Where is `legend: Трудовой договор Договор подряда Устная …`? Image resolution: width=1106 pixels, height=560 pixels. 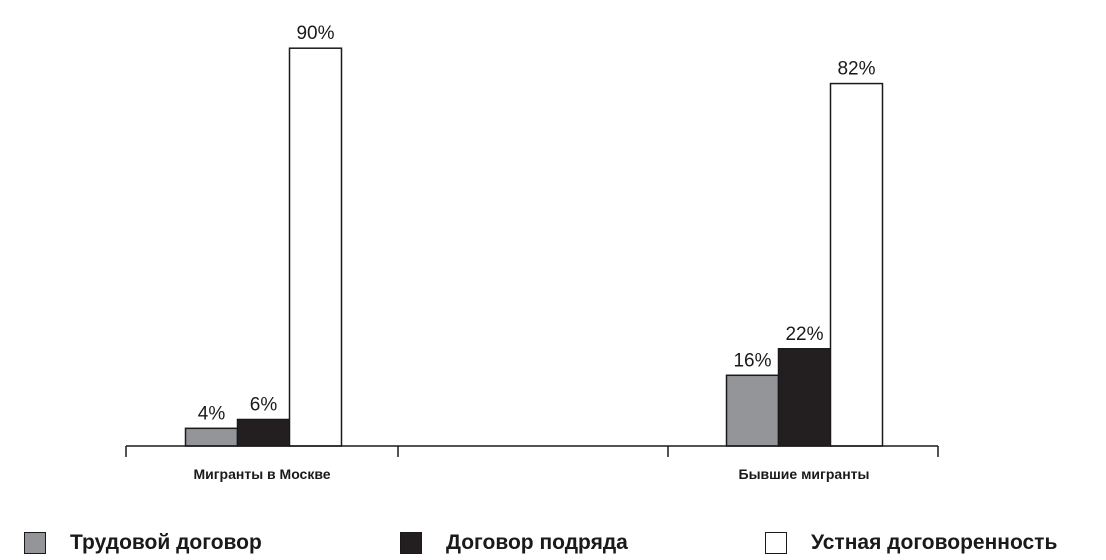 legend: Трудовой договор Договор подряда Устная … is located at coordinates (553, 545).